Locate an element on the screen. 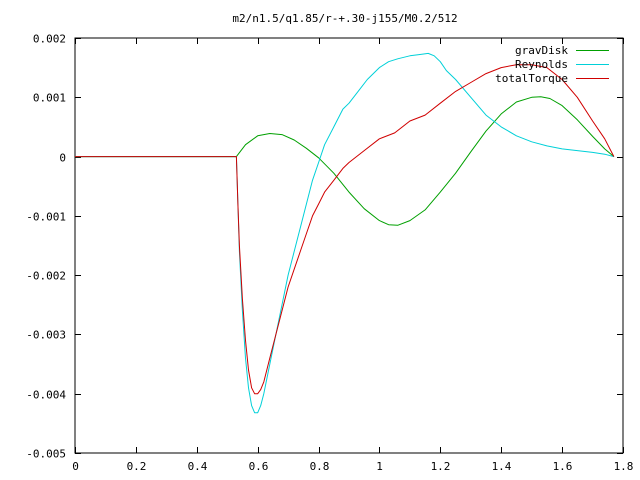 Image resolution: width=640 pixels, height=480 pixels. y-tick-label: -0.003 is located at coordinates (46, 335).